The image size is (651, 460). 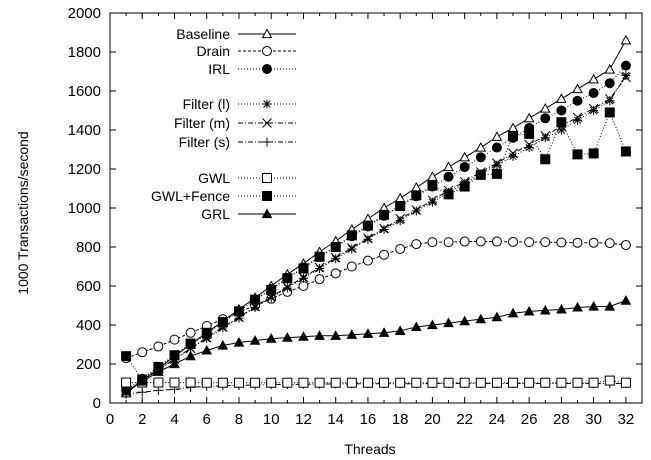 What do you see at coordinates (84, 13) in the screenshot?
I see `y-tick-label: 2000` at bounding box center [84, 13].